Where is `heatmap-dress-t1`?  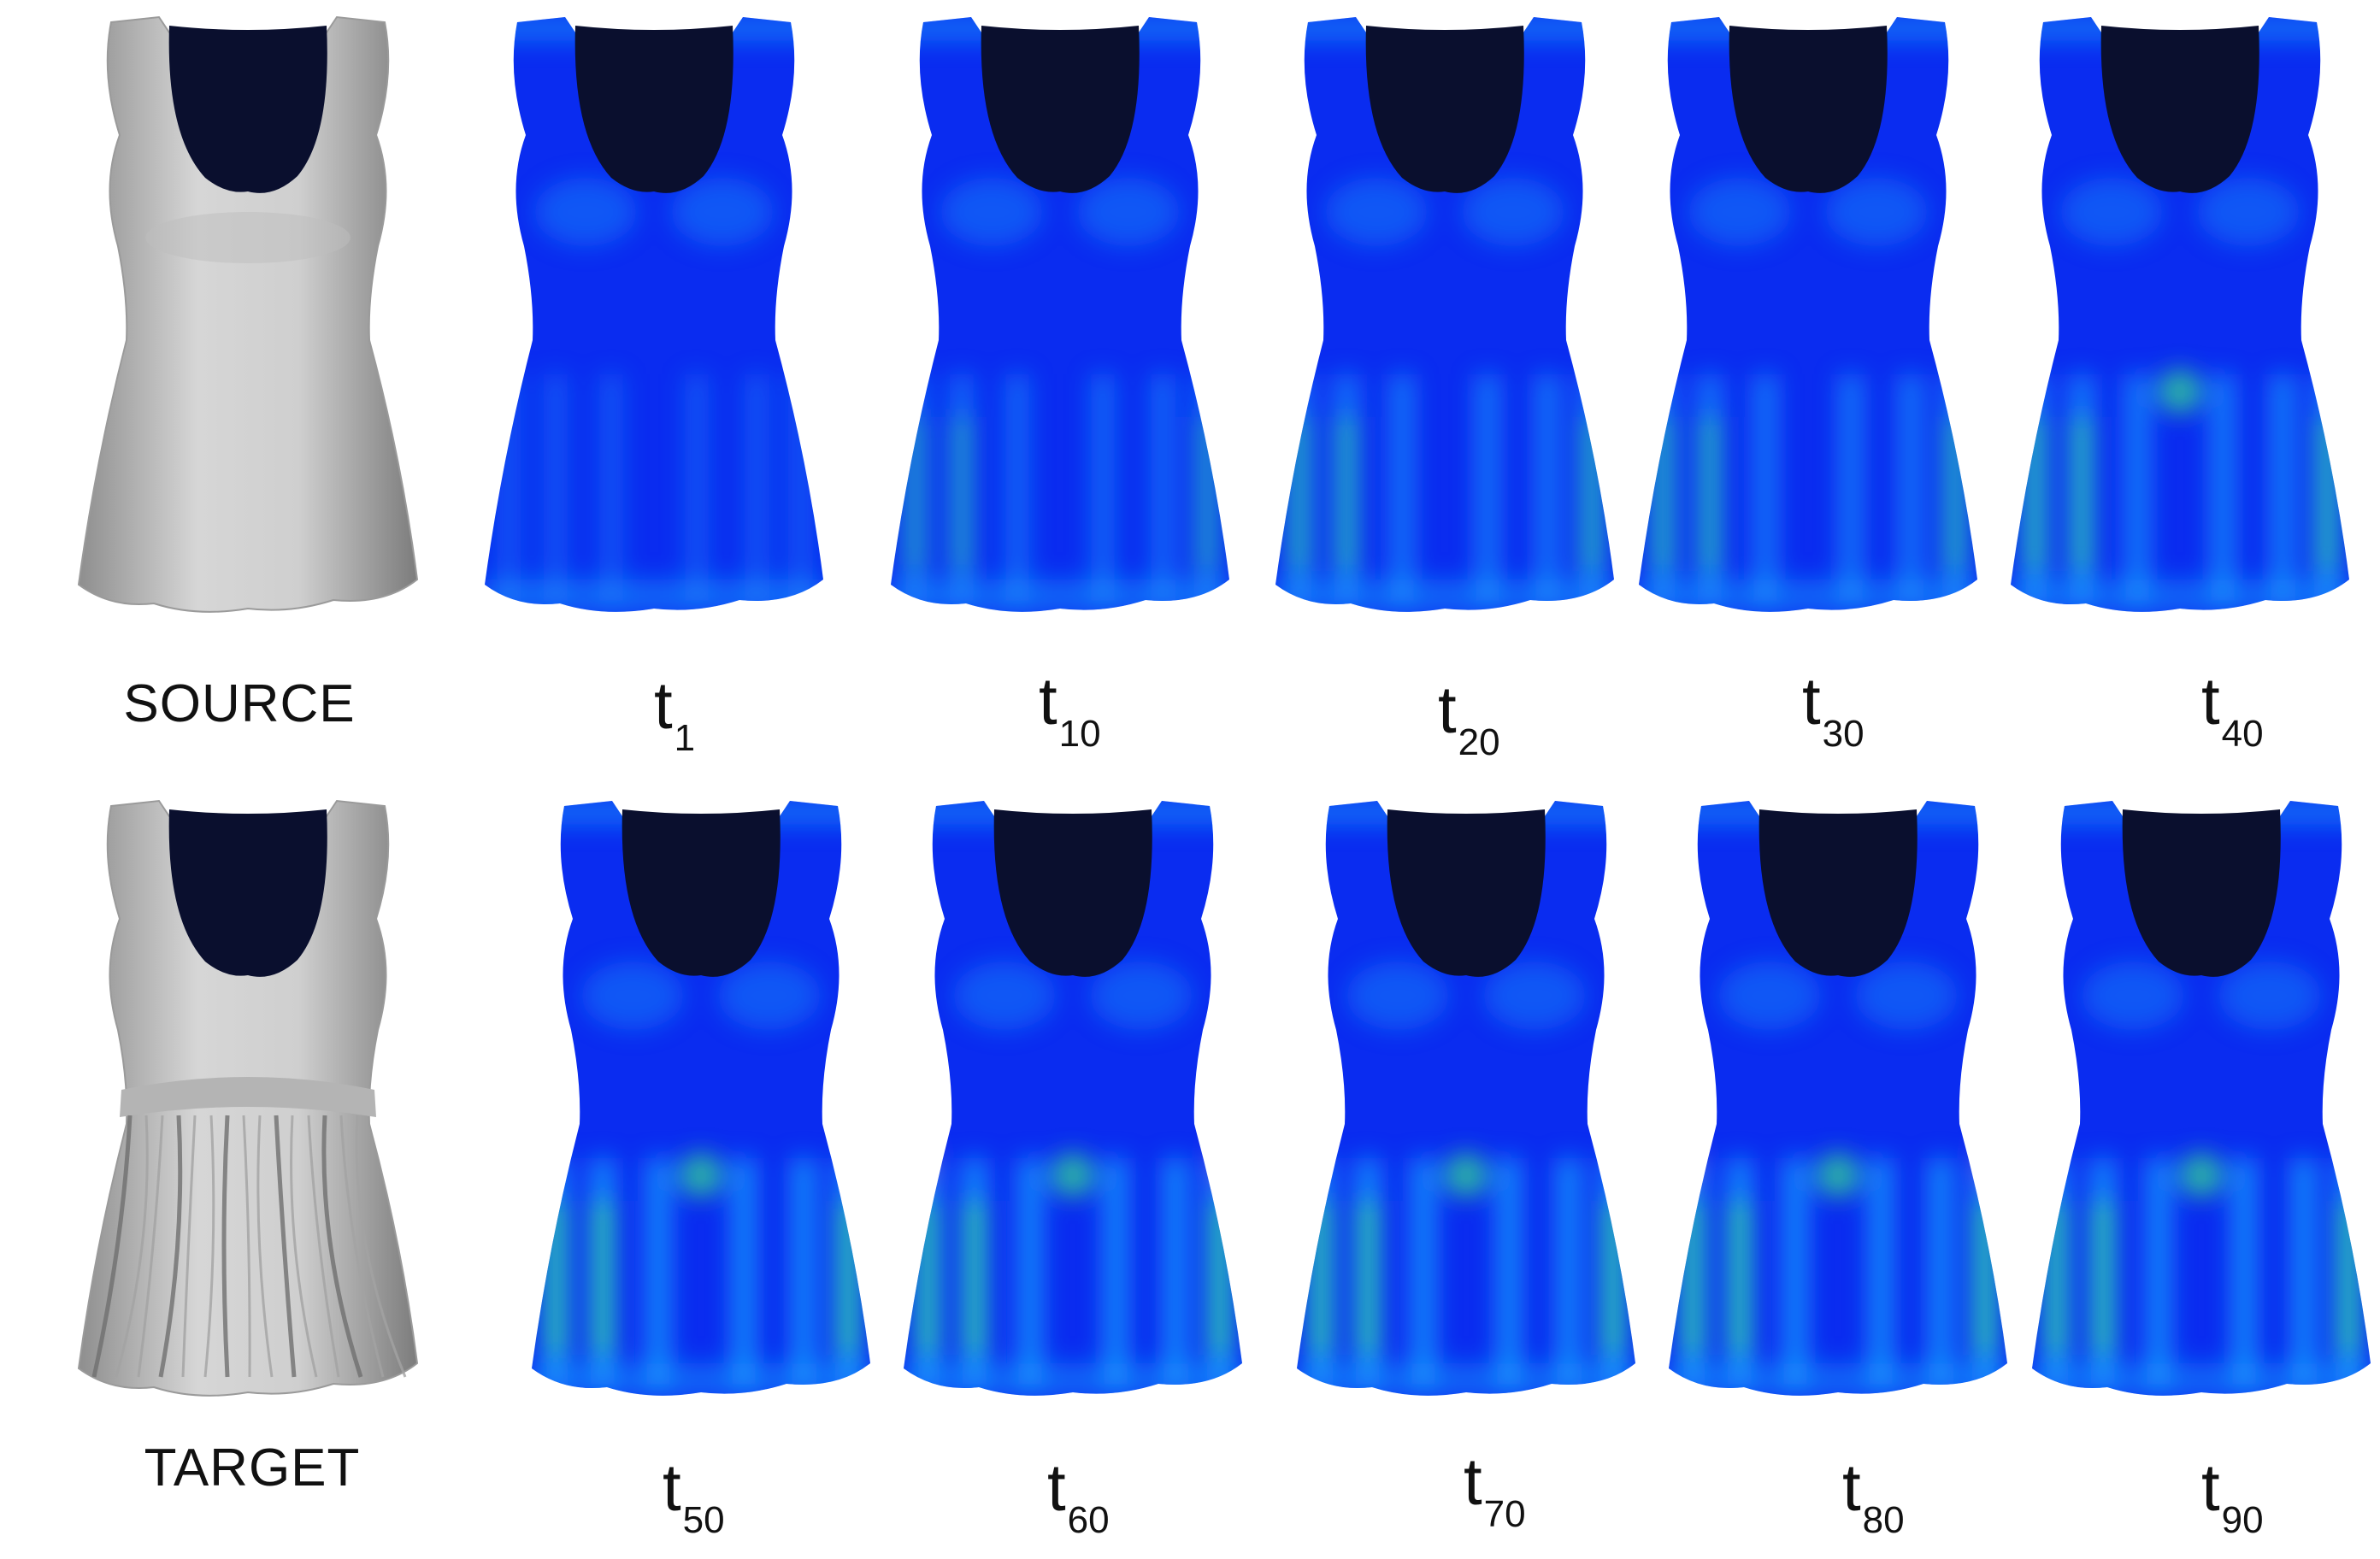
heatmap-dress-t1 is located at coordinates (654, 323).